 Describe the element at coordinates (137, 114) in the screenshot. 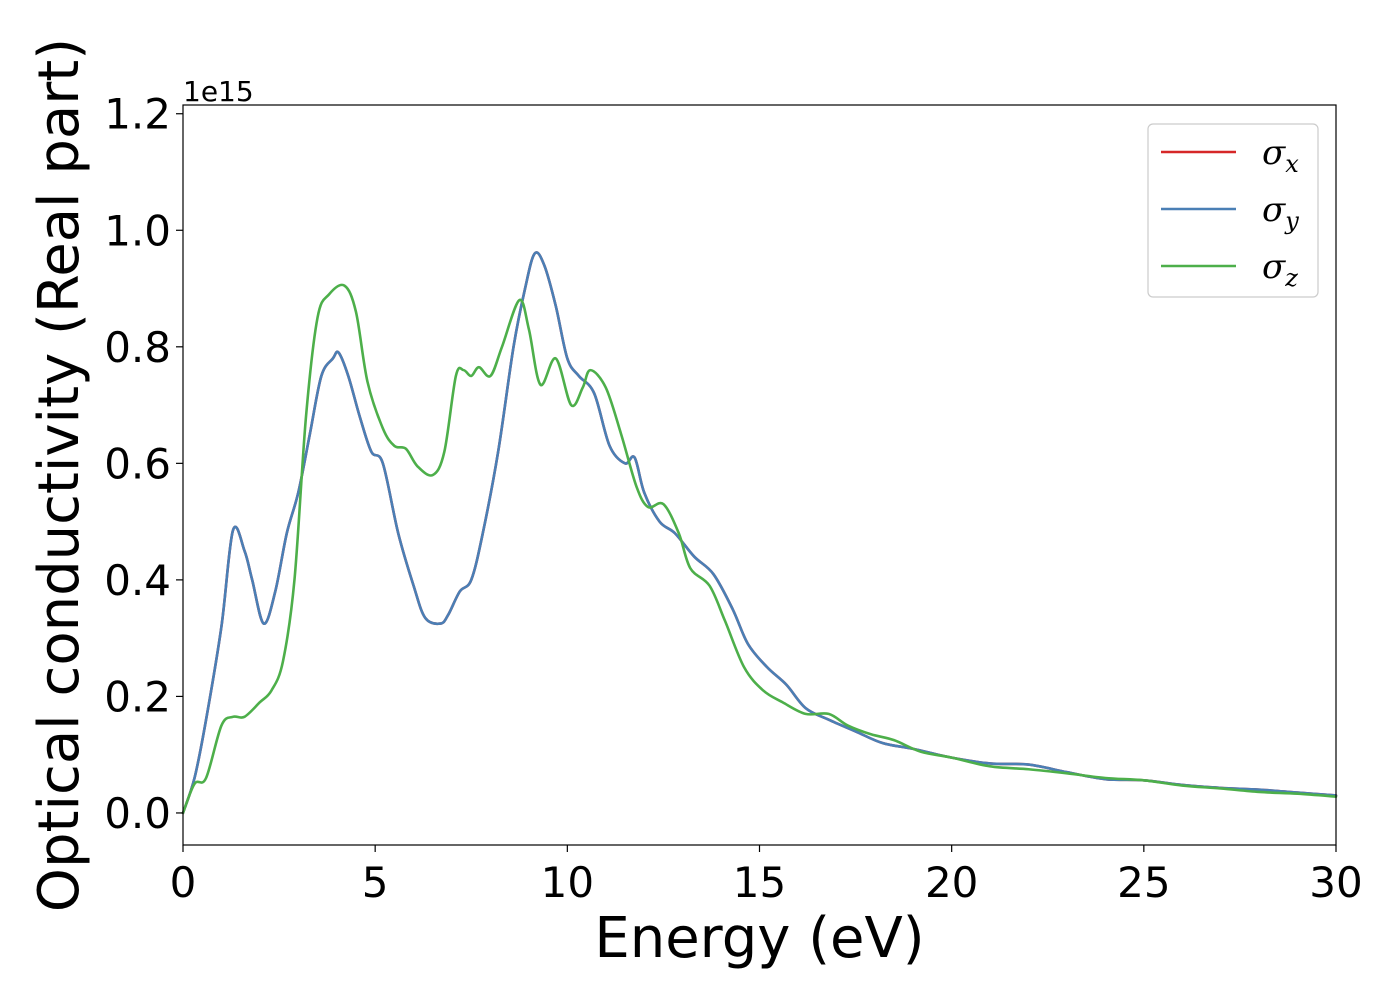

I see `y-tick-label: 1.2` at that location.